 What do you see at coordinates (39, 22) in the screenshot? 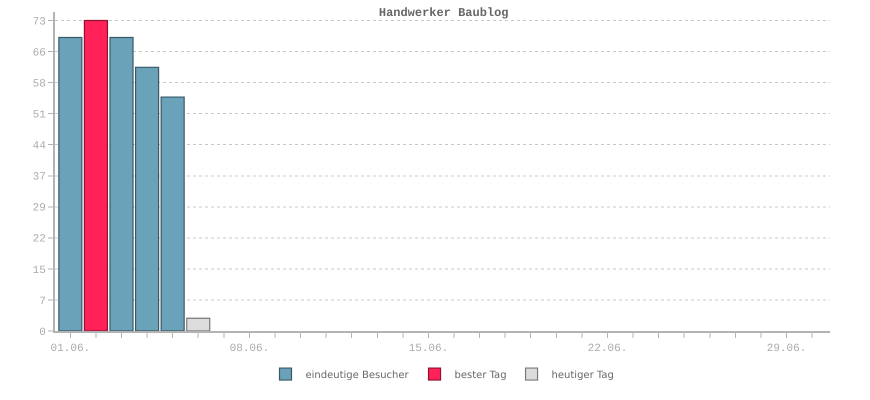
I see `y-tick-label: 73` at bounding box center [39, 22].